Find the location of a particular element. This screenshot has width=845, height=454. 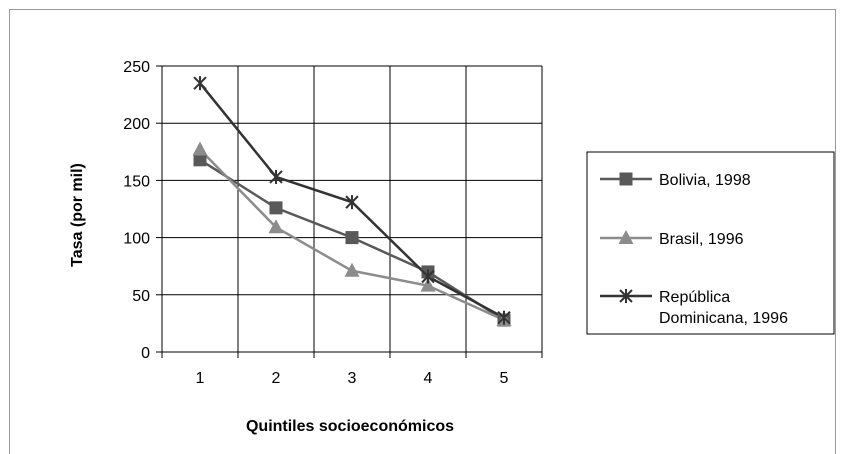

x-axis-label: Quintiles socioeconómicos is located at coordinates (350, 426).